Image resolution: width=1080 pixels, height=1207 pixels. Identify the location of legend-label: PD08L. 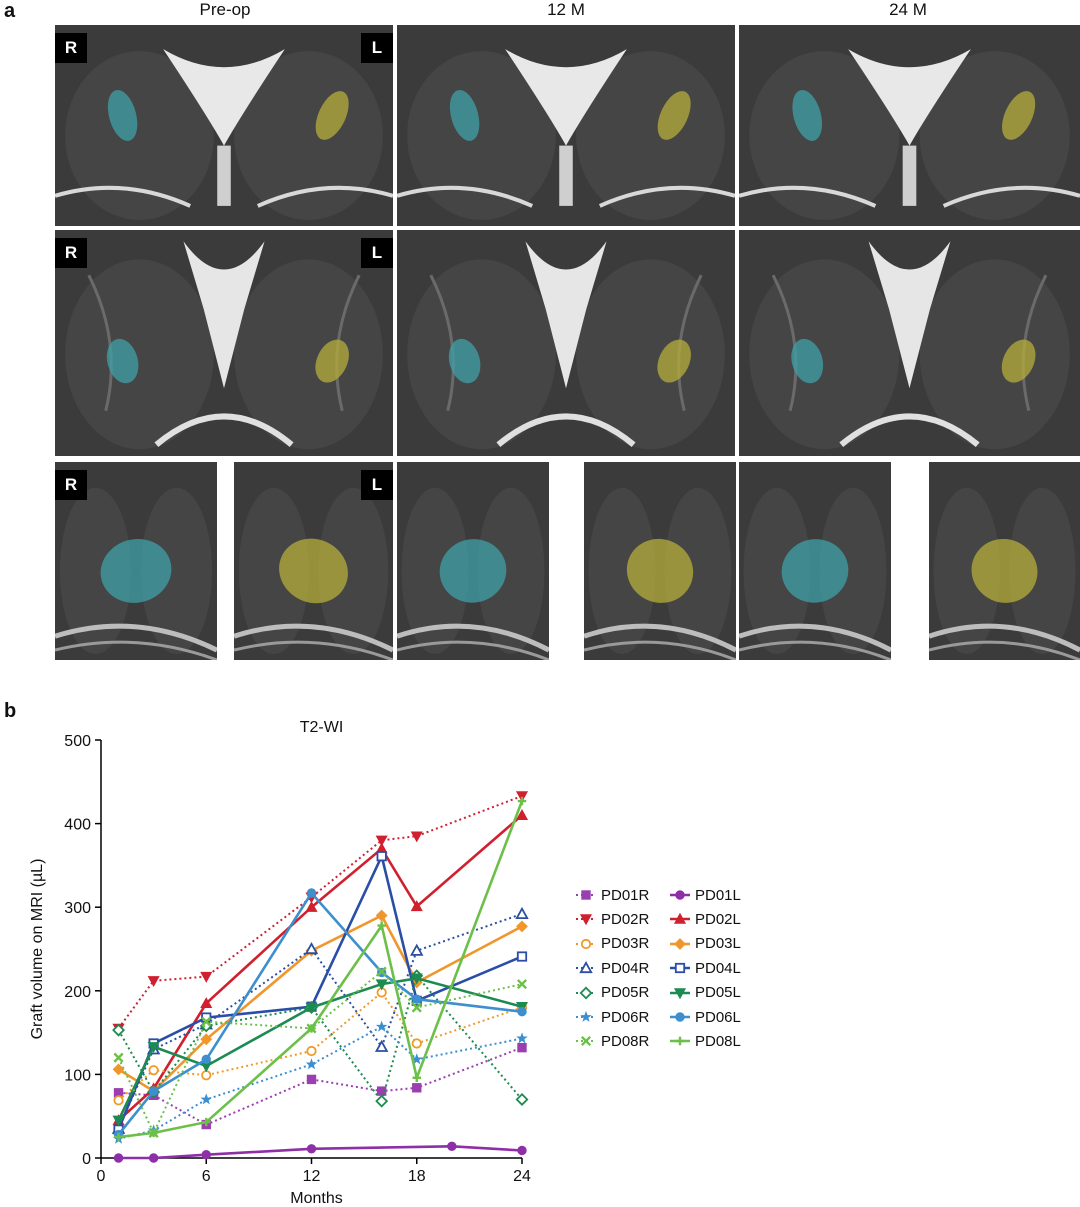
(718, 1041).